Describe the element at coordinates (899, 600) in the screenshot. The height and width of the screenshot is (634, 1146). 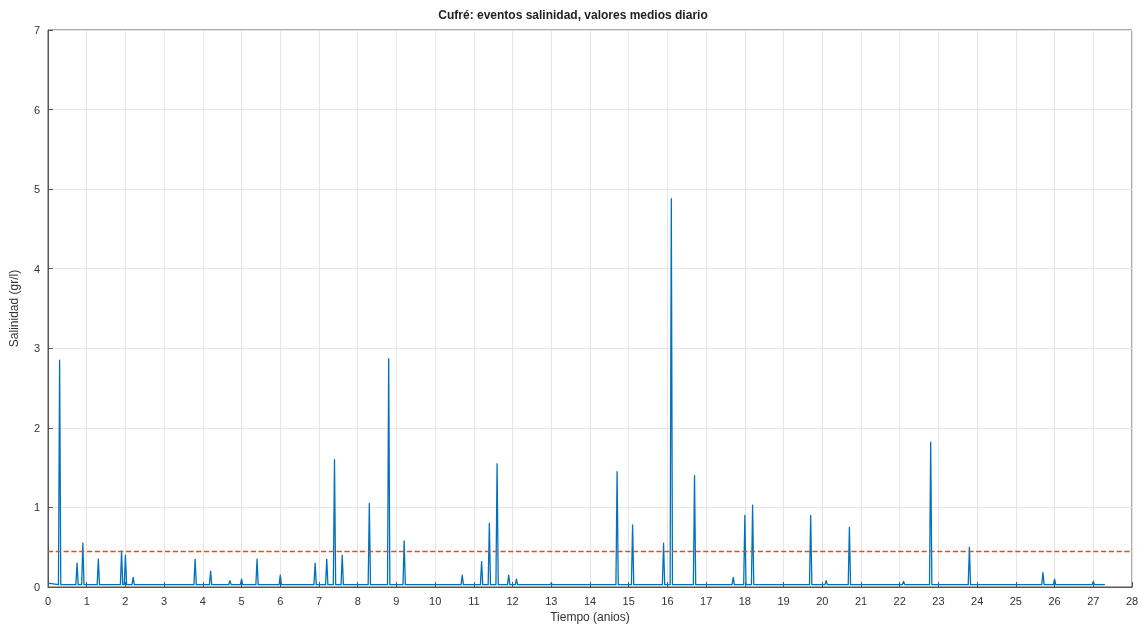
I see `x-tick-label: 22` at that location.